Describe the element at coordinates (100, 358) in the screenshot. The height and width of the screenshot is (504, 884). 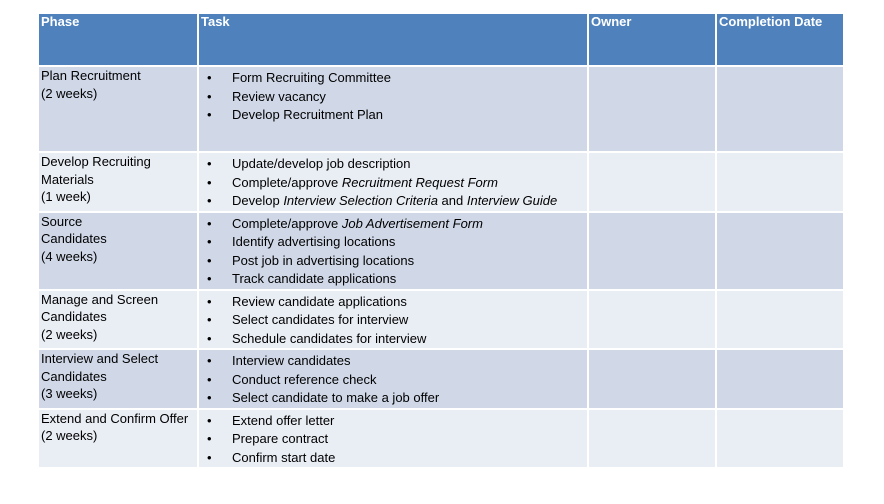
I see `phase-name: Interview and Select` at that location.